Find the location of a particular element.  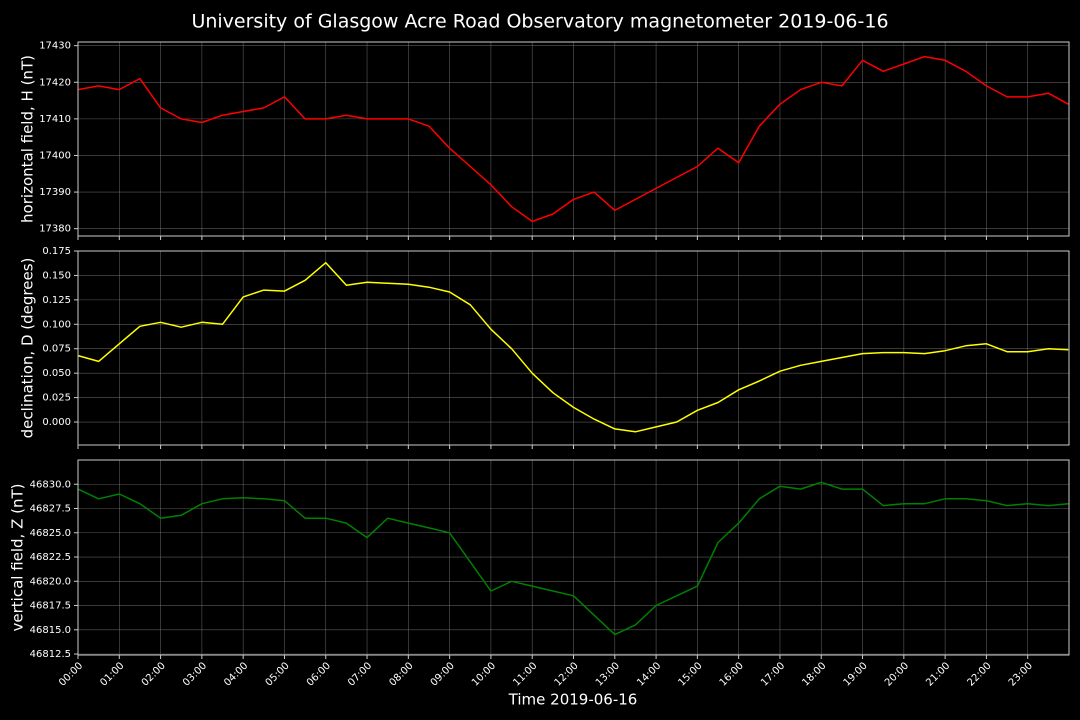

y-tick-label: 0.100 is located at coordinates (56, 324).